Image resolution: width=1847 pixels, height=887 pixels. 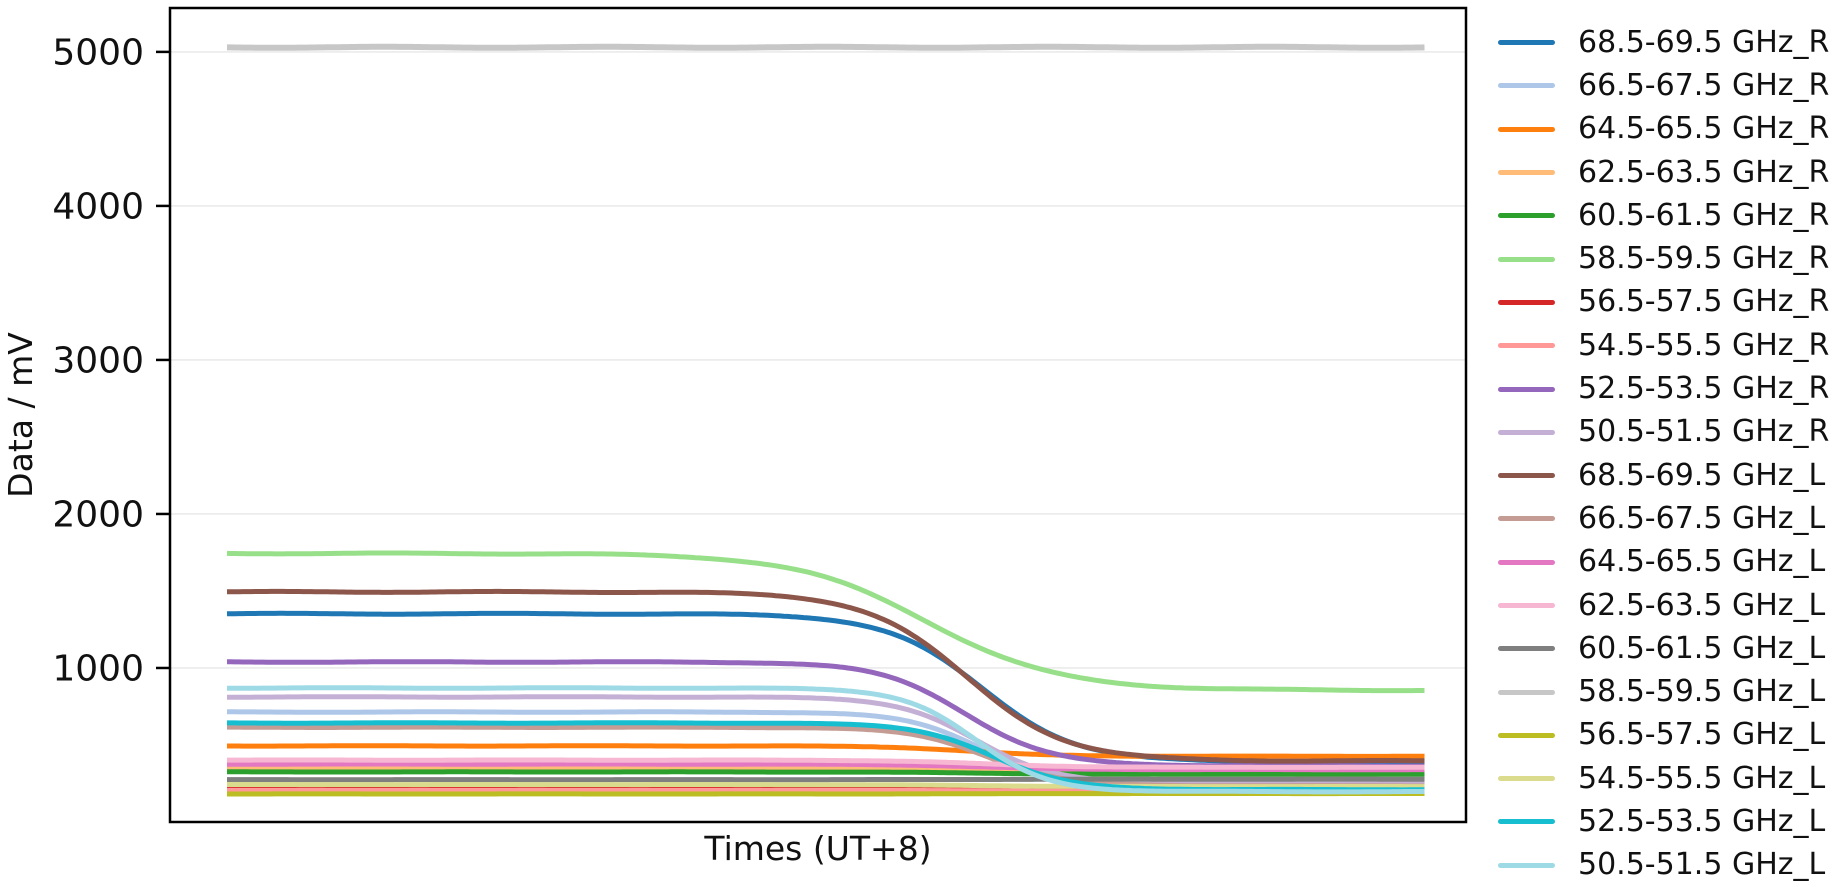 I want to click on legend-label: 50.5-51.5 GHz_R, so click(x=1704, y=432).